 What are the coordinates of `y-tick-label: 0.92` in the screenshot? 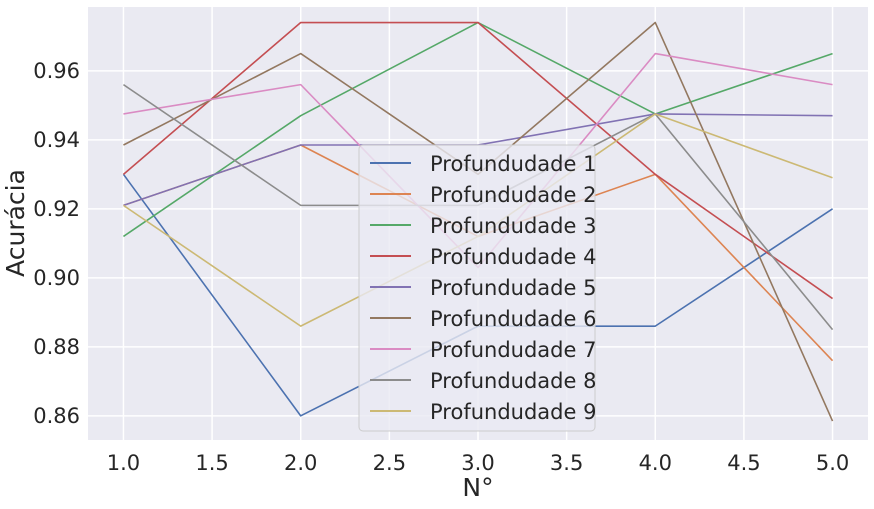 It's located at (56, 209).